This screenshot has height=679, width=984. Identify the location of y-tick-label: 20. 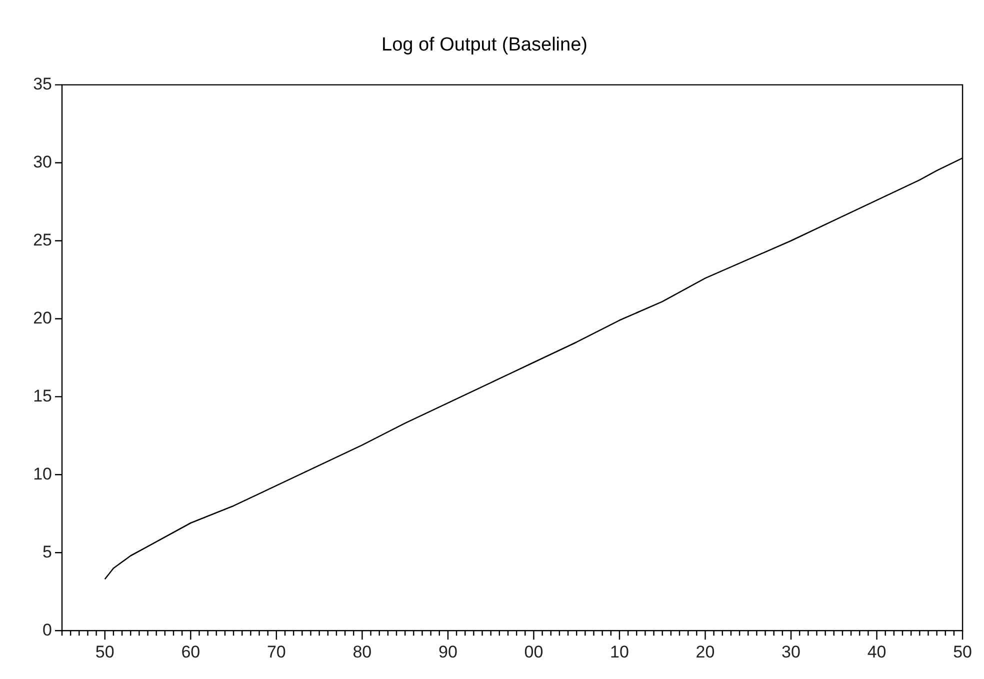
(42, 318).